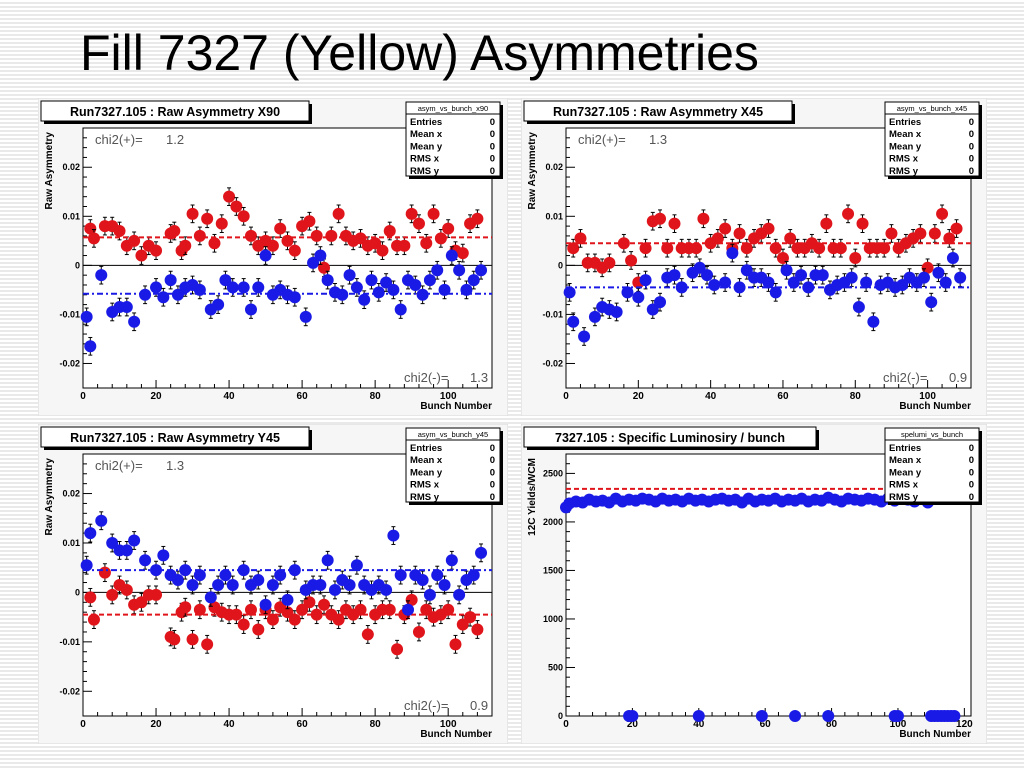 This screenshot has height=768, width=1024. I want to click on x-tick-label: 100, so click(448, 724).